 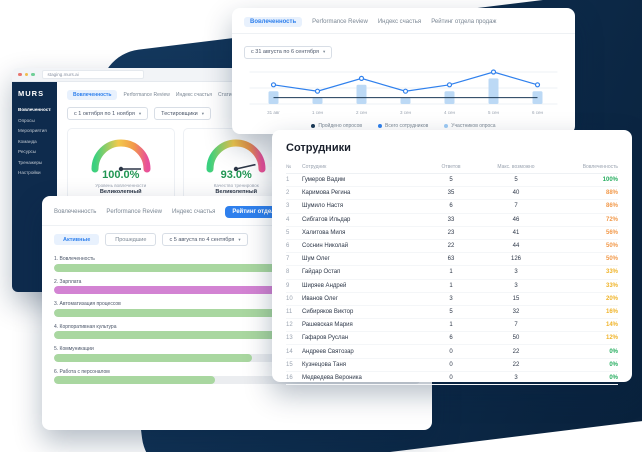 I want to click on date-range-select: с 1 октября по 1 ноября ▾, so click(x=108, y=113).